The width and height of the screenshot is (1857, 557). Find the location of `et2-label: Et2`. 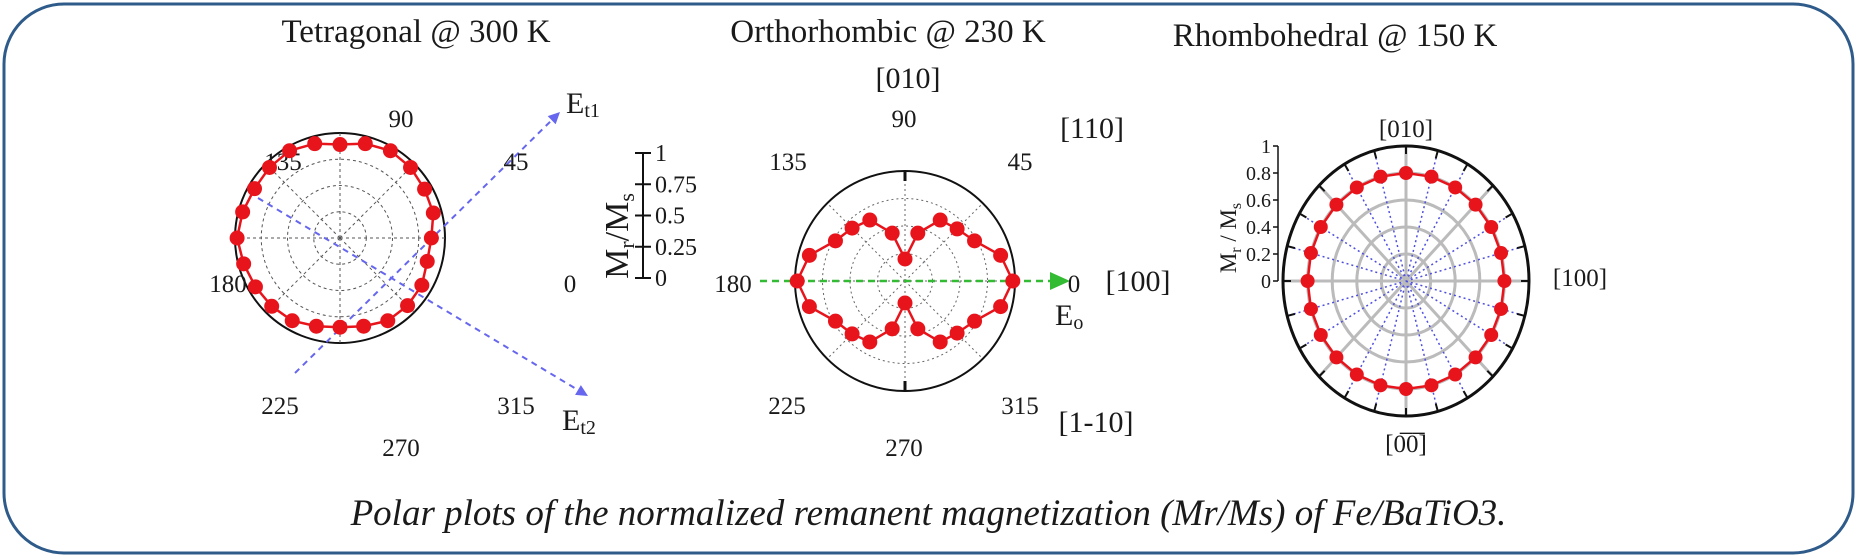

et2-label: Et2 is located at coordinates (579, 421).